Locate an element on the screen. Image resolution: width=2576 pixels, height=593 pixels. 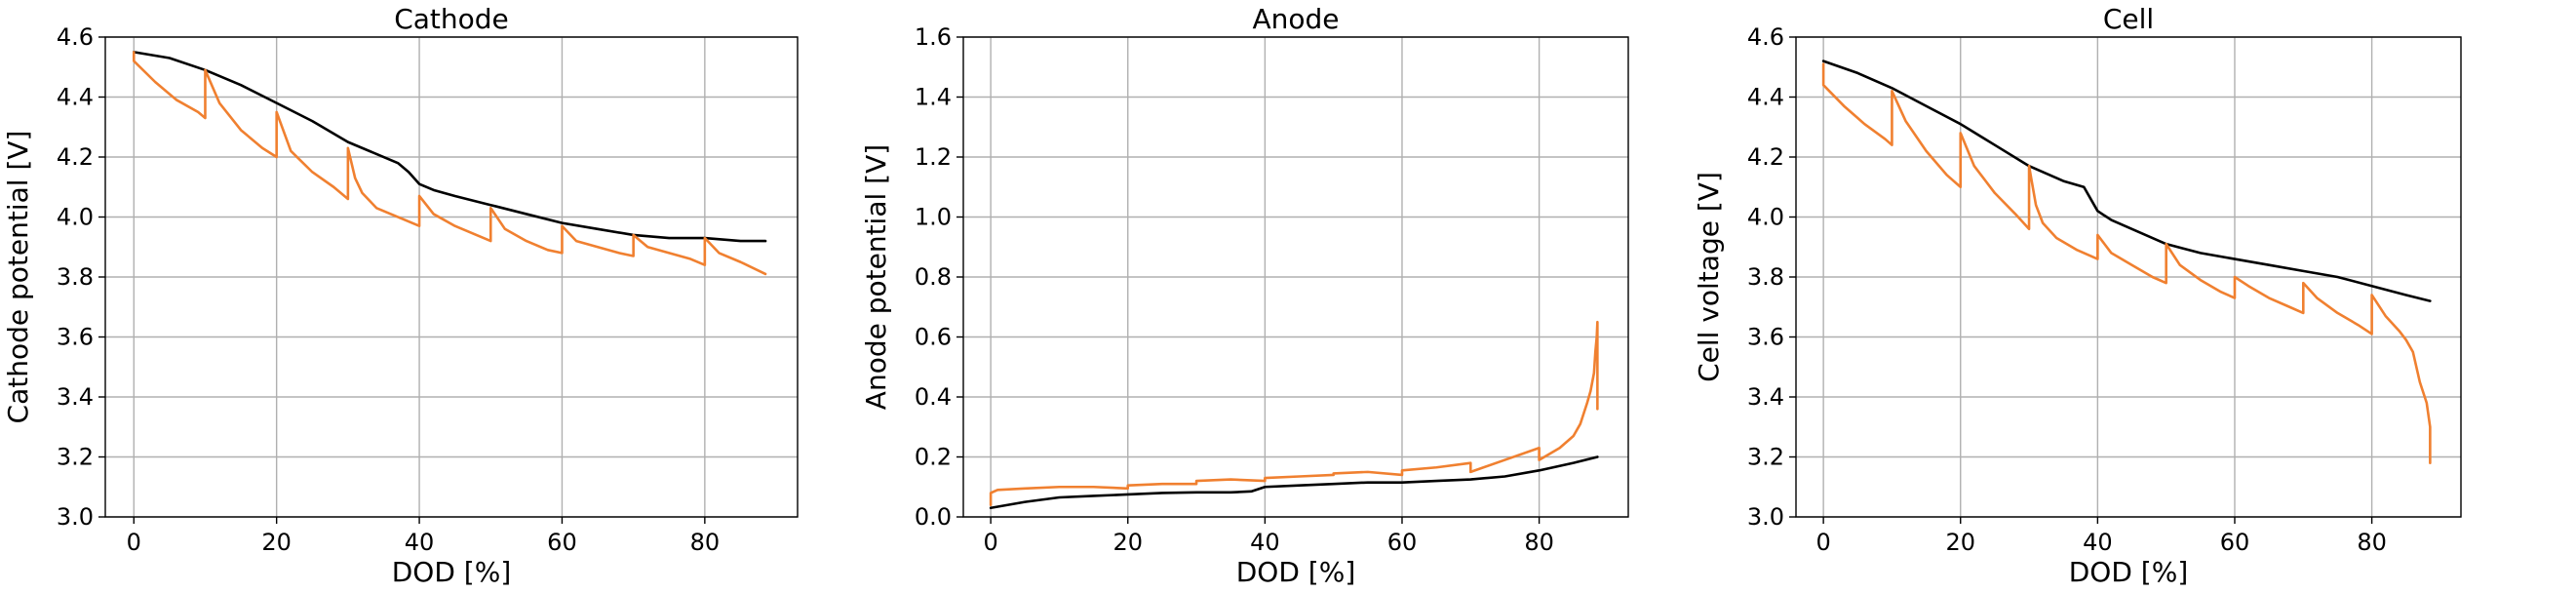
y-axis-label: Cell voltage [V] is located at coordinates (1709, 277).